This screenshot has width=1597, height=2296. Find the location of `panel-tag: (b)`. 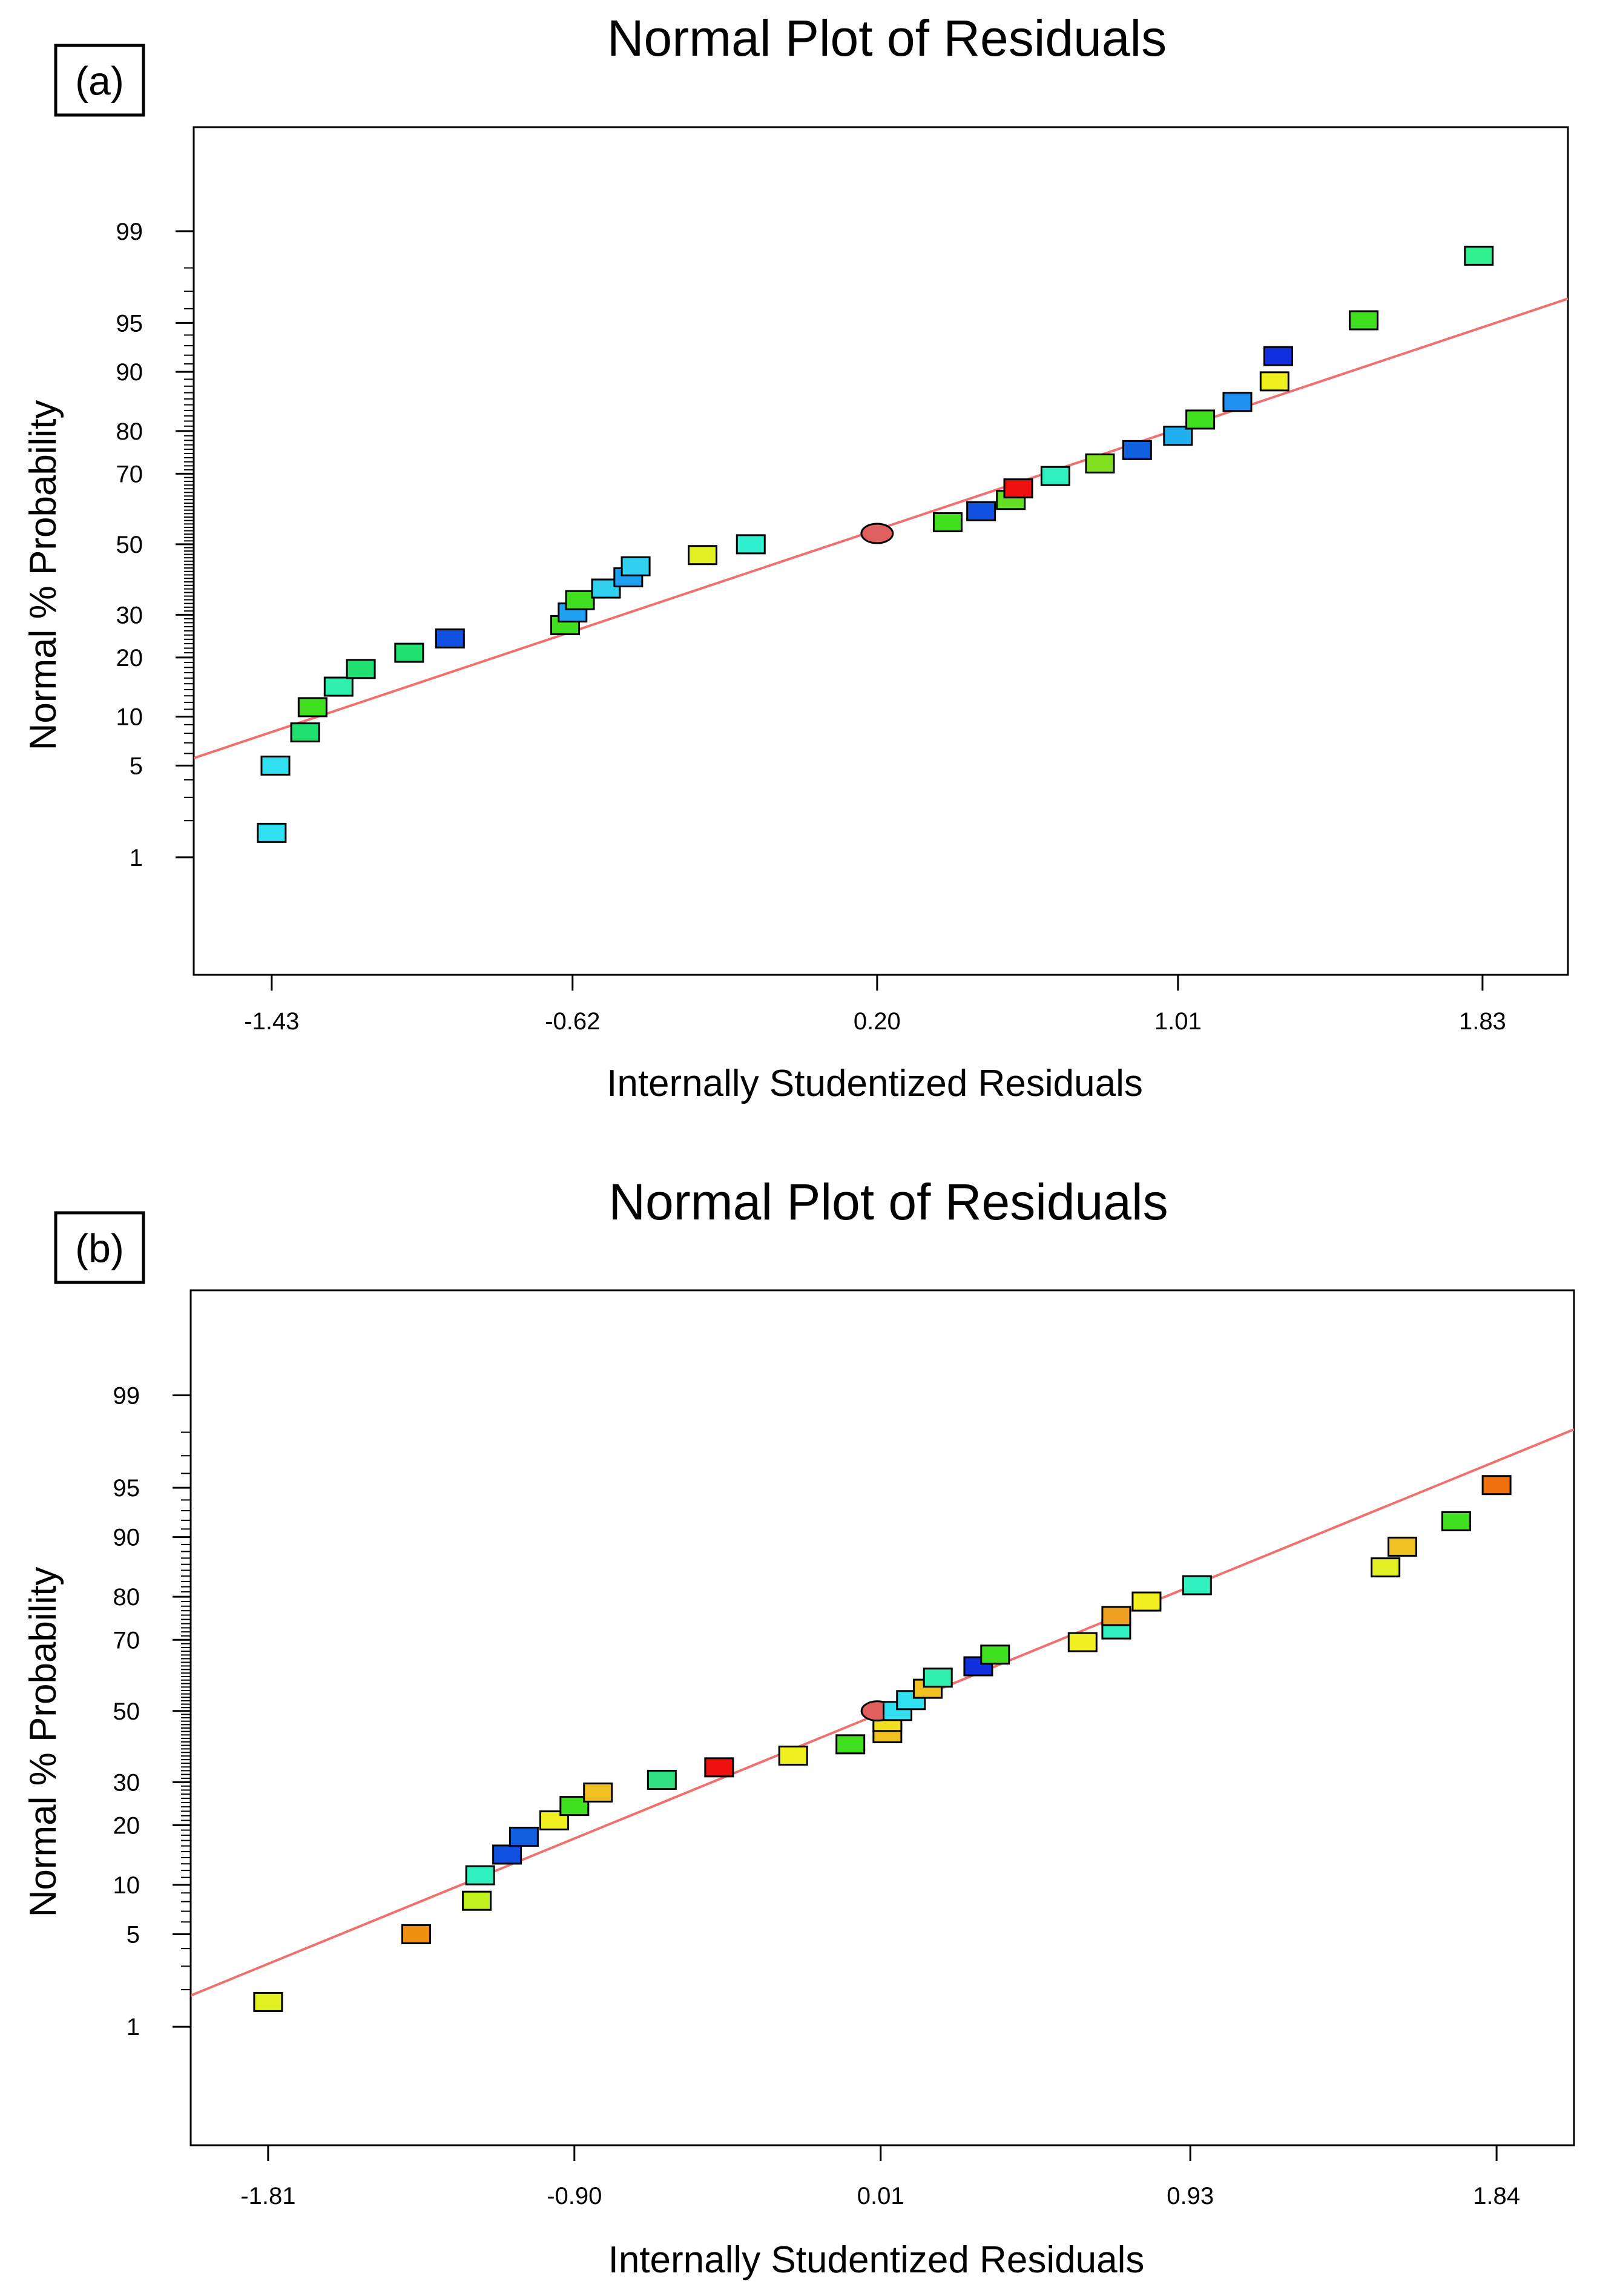

panel-tag: (b) is located at coordinates (99, 1248).